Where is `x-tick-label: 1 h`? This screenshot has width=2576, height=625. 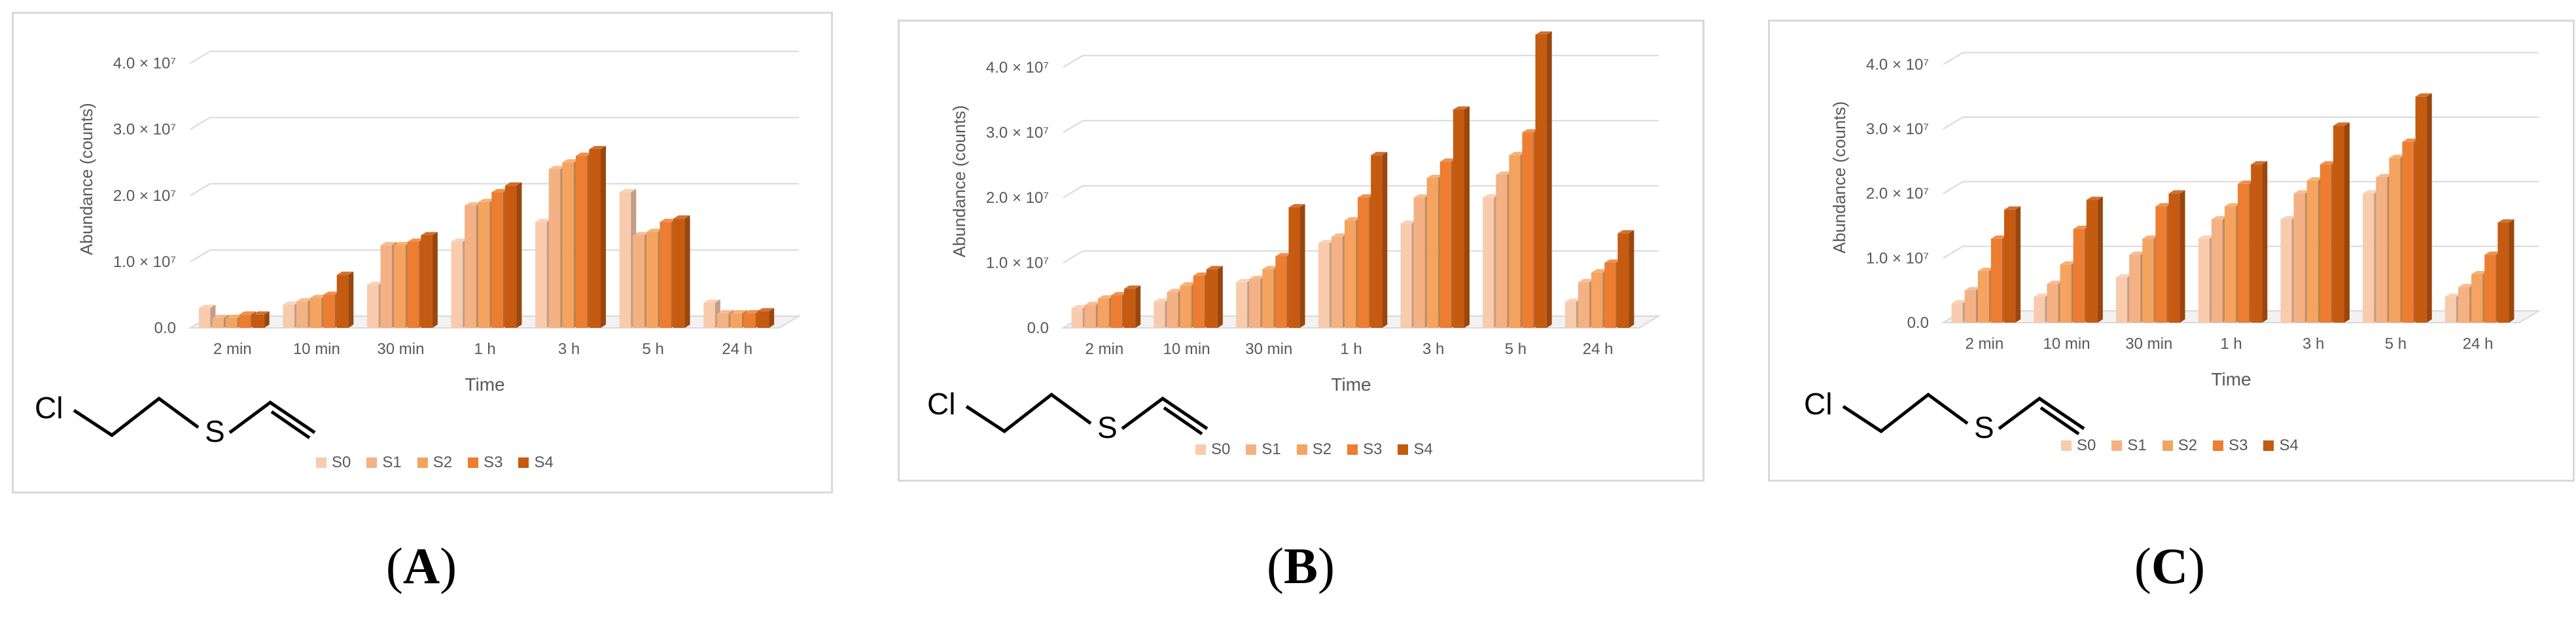 x-tick-label: 1 h is located at coordinates (484, 349).